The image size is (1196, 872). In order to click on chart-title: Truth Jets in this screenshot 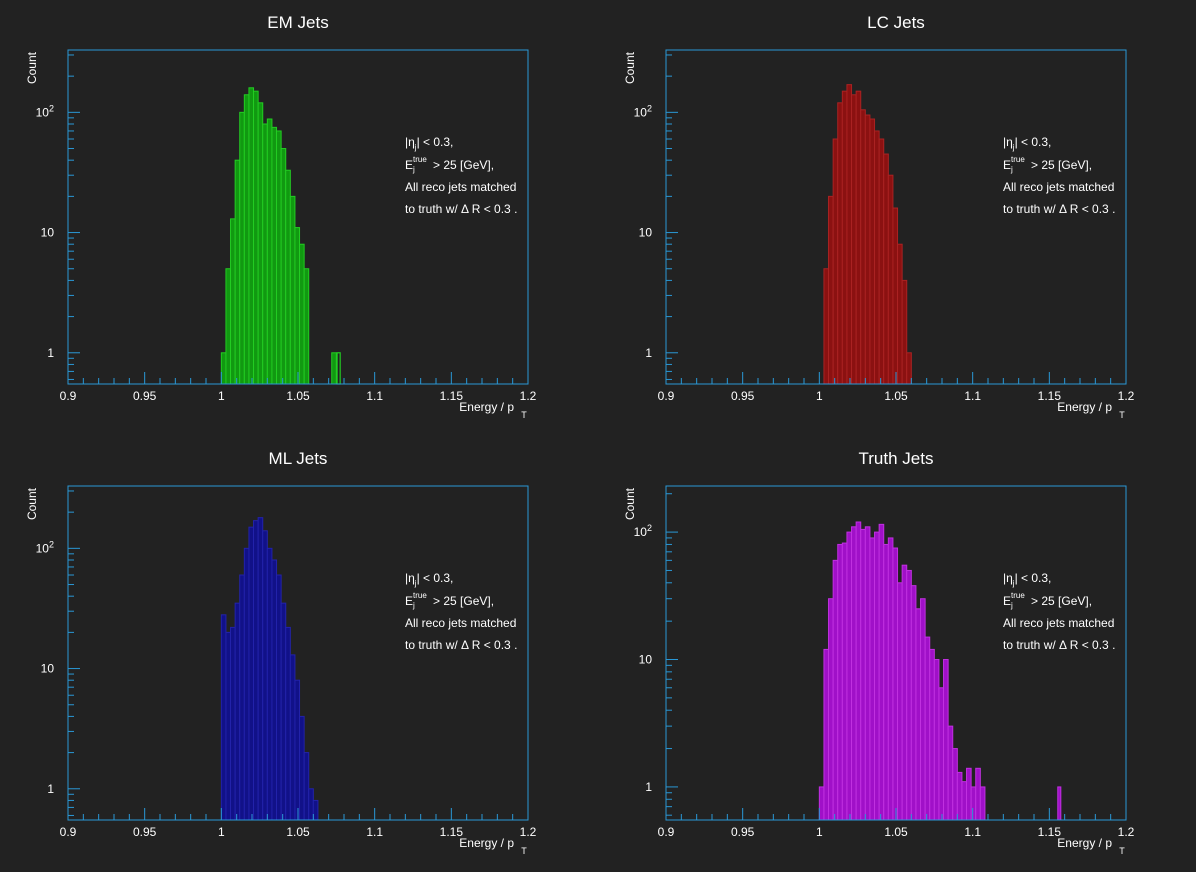, I will do `click(896, 458)`.